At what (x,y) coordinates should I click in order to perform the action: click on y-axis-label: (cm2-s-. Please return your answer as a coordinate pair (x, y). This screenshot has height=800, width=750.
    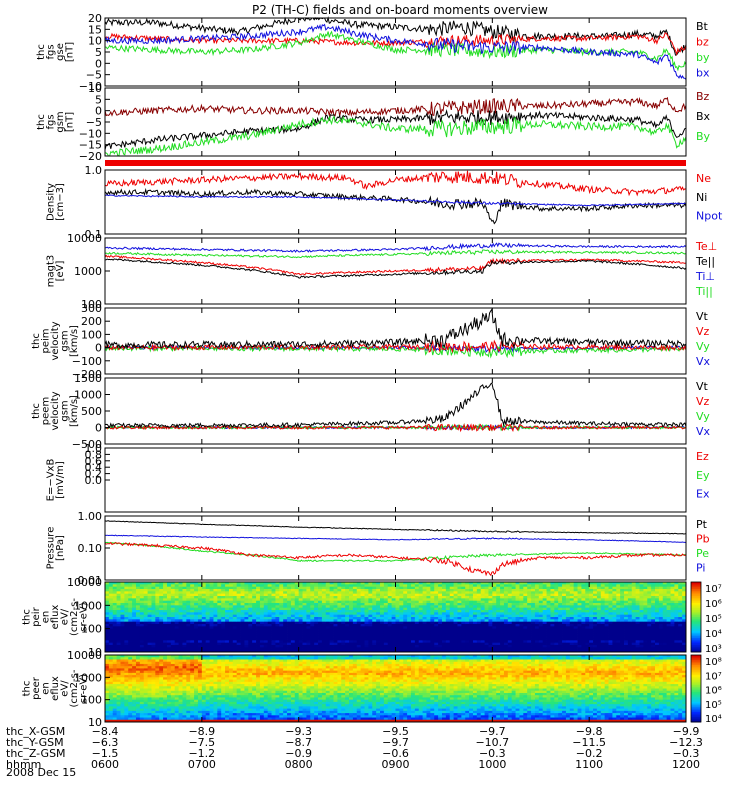
    Looking at the image, I should click on (74, 688).